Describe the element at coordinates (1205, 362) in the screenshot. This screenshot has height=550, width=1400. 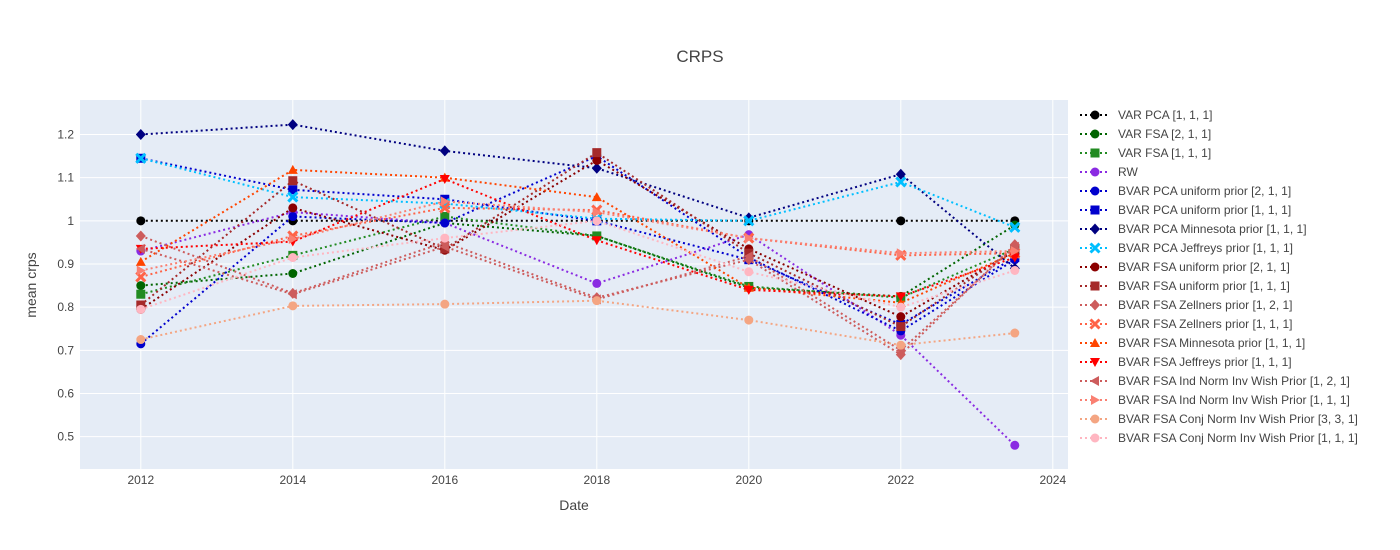
I see `legend-label: BVAR FSA Jeffreys prior [1, 1, 1]` at that location.